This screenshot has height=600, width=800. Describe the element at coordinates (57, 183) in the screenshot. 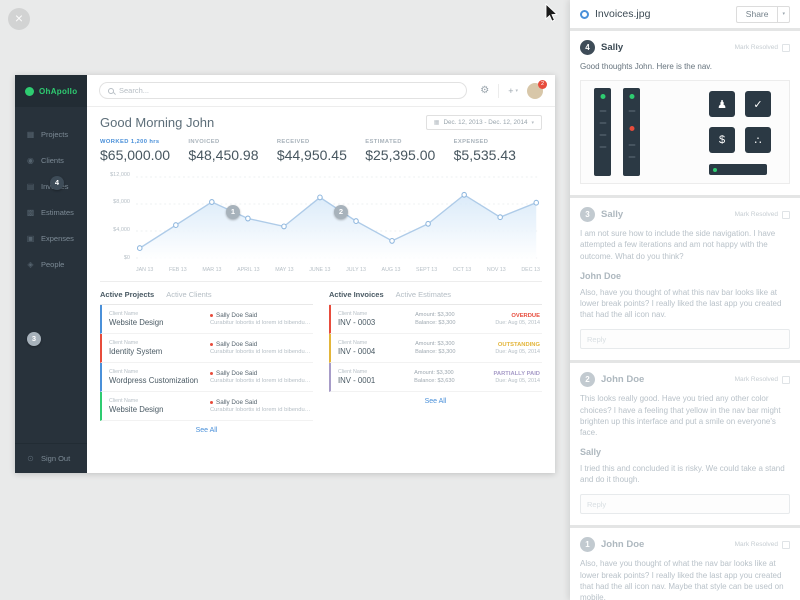

I see `comment-marker-4: 4` at that location.